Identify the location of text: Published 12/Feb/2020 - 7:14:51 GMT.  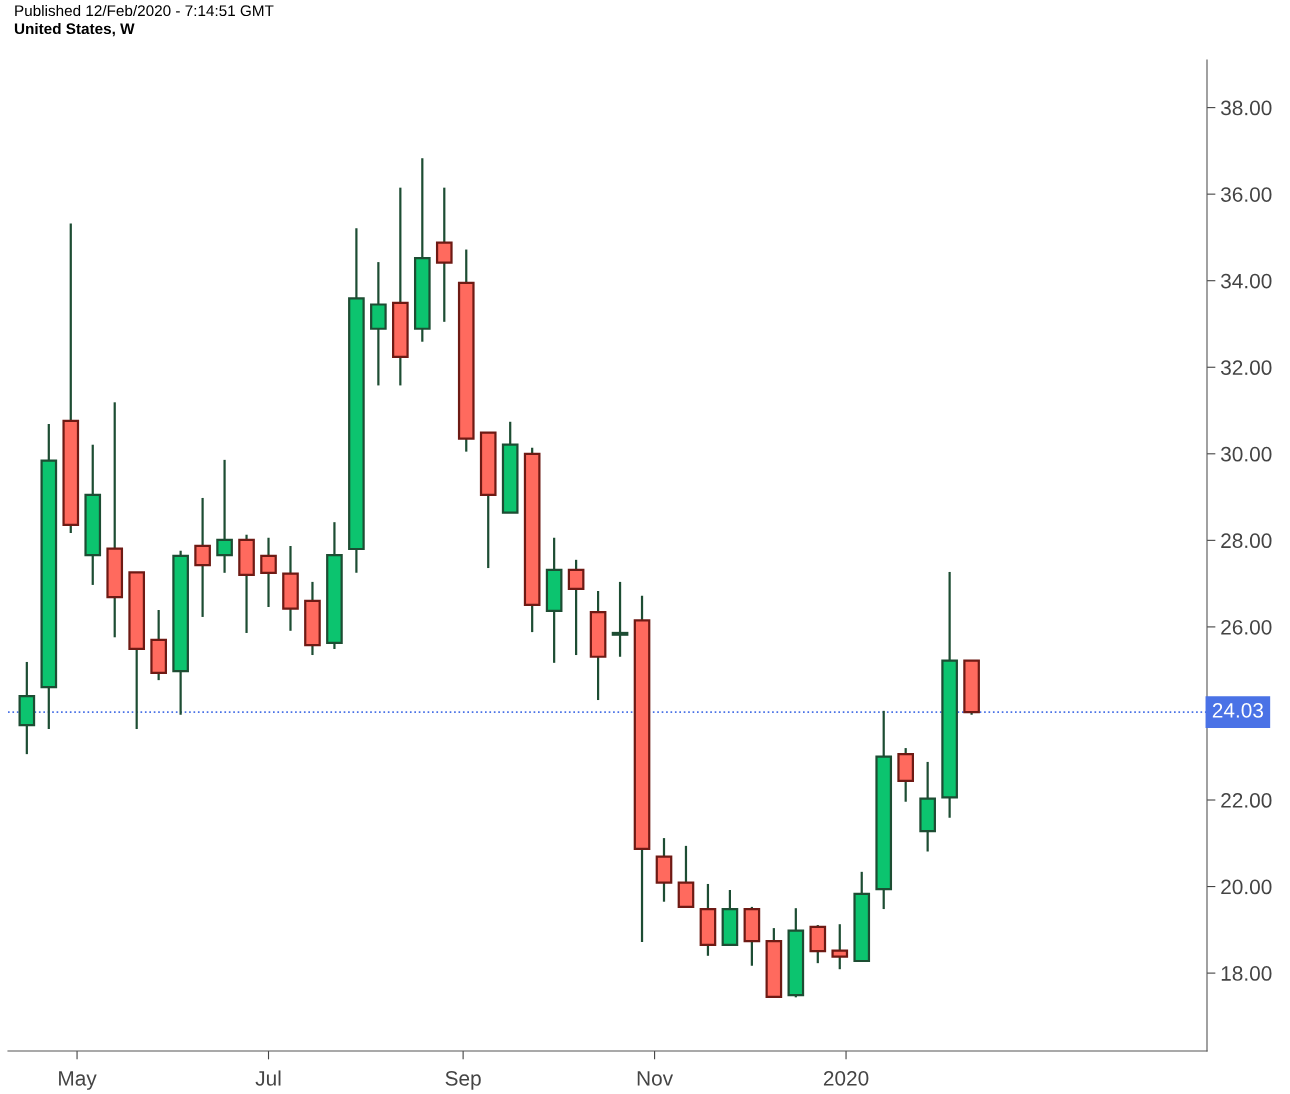
(144, 10).